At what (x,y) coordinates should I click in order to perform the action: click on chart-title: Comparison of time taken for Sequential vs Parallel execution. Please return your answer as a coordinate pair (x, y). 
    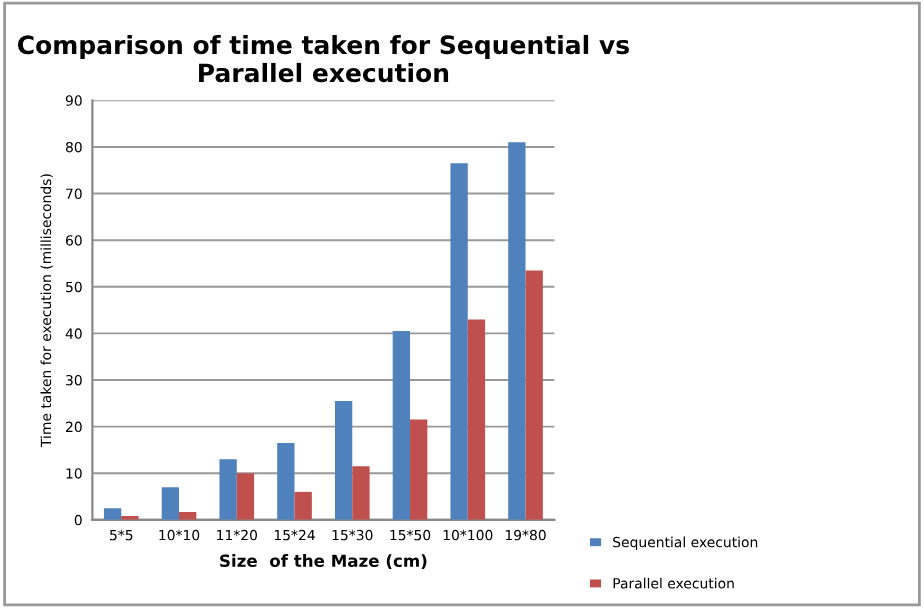
    Looking at the image, I should click on (323, 58).